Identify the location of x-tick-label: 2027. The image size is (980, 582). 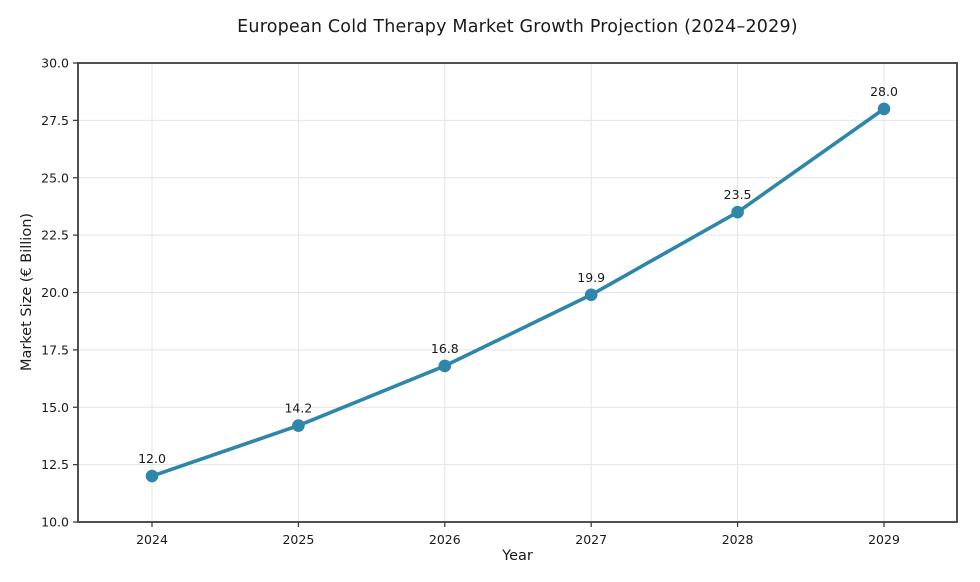
(591, 539).